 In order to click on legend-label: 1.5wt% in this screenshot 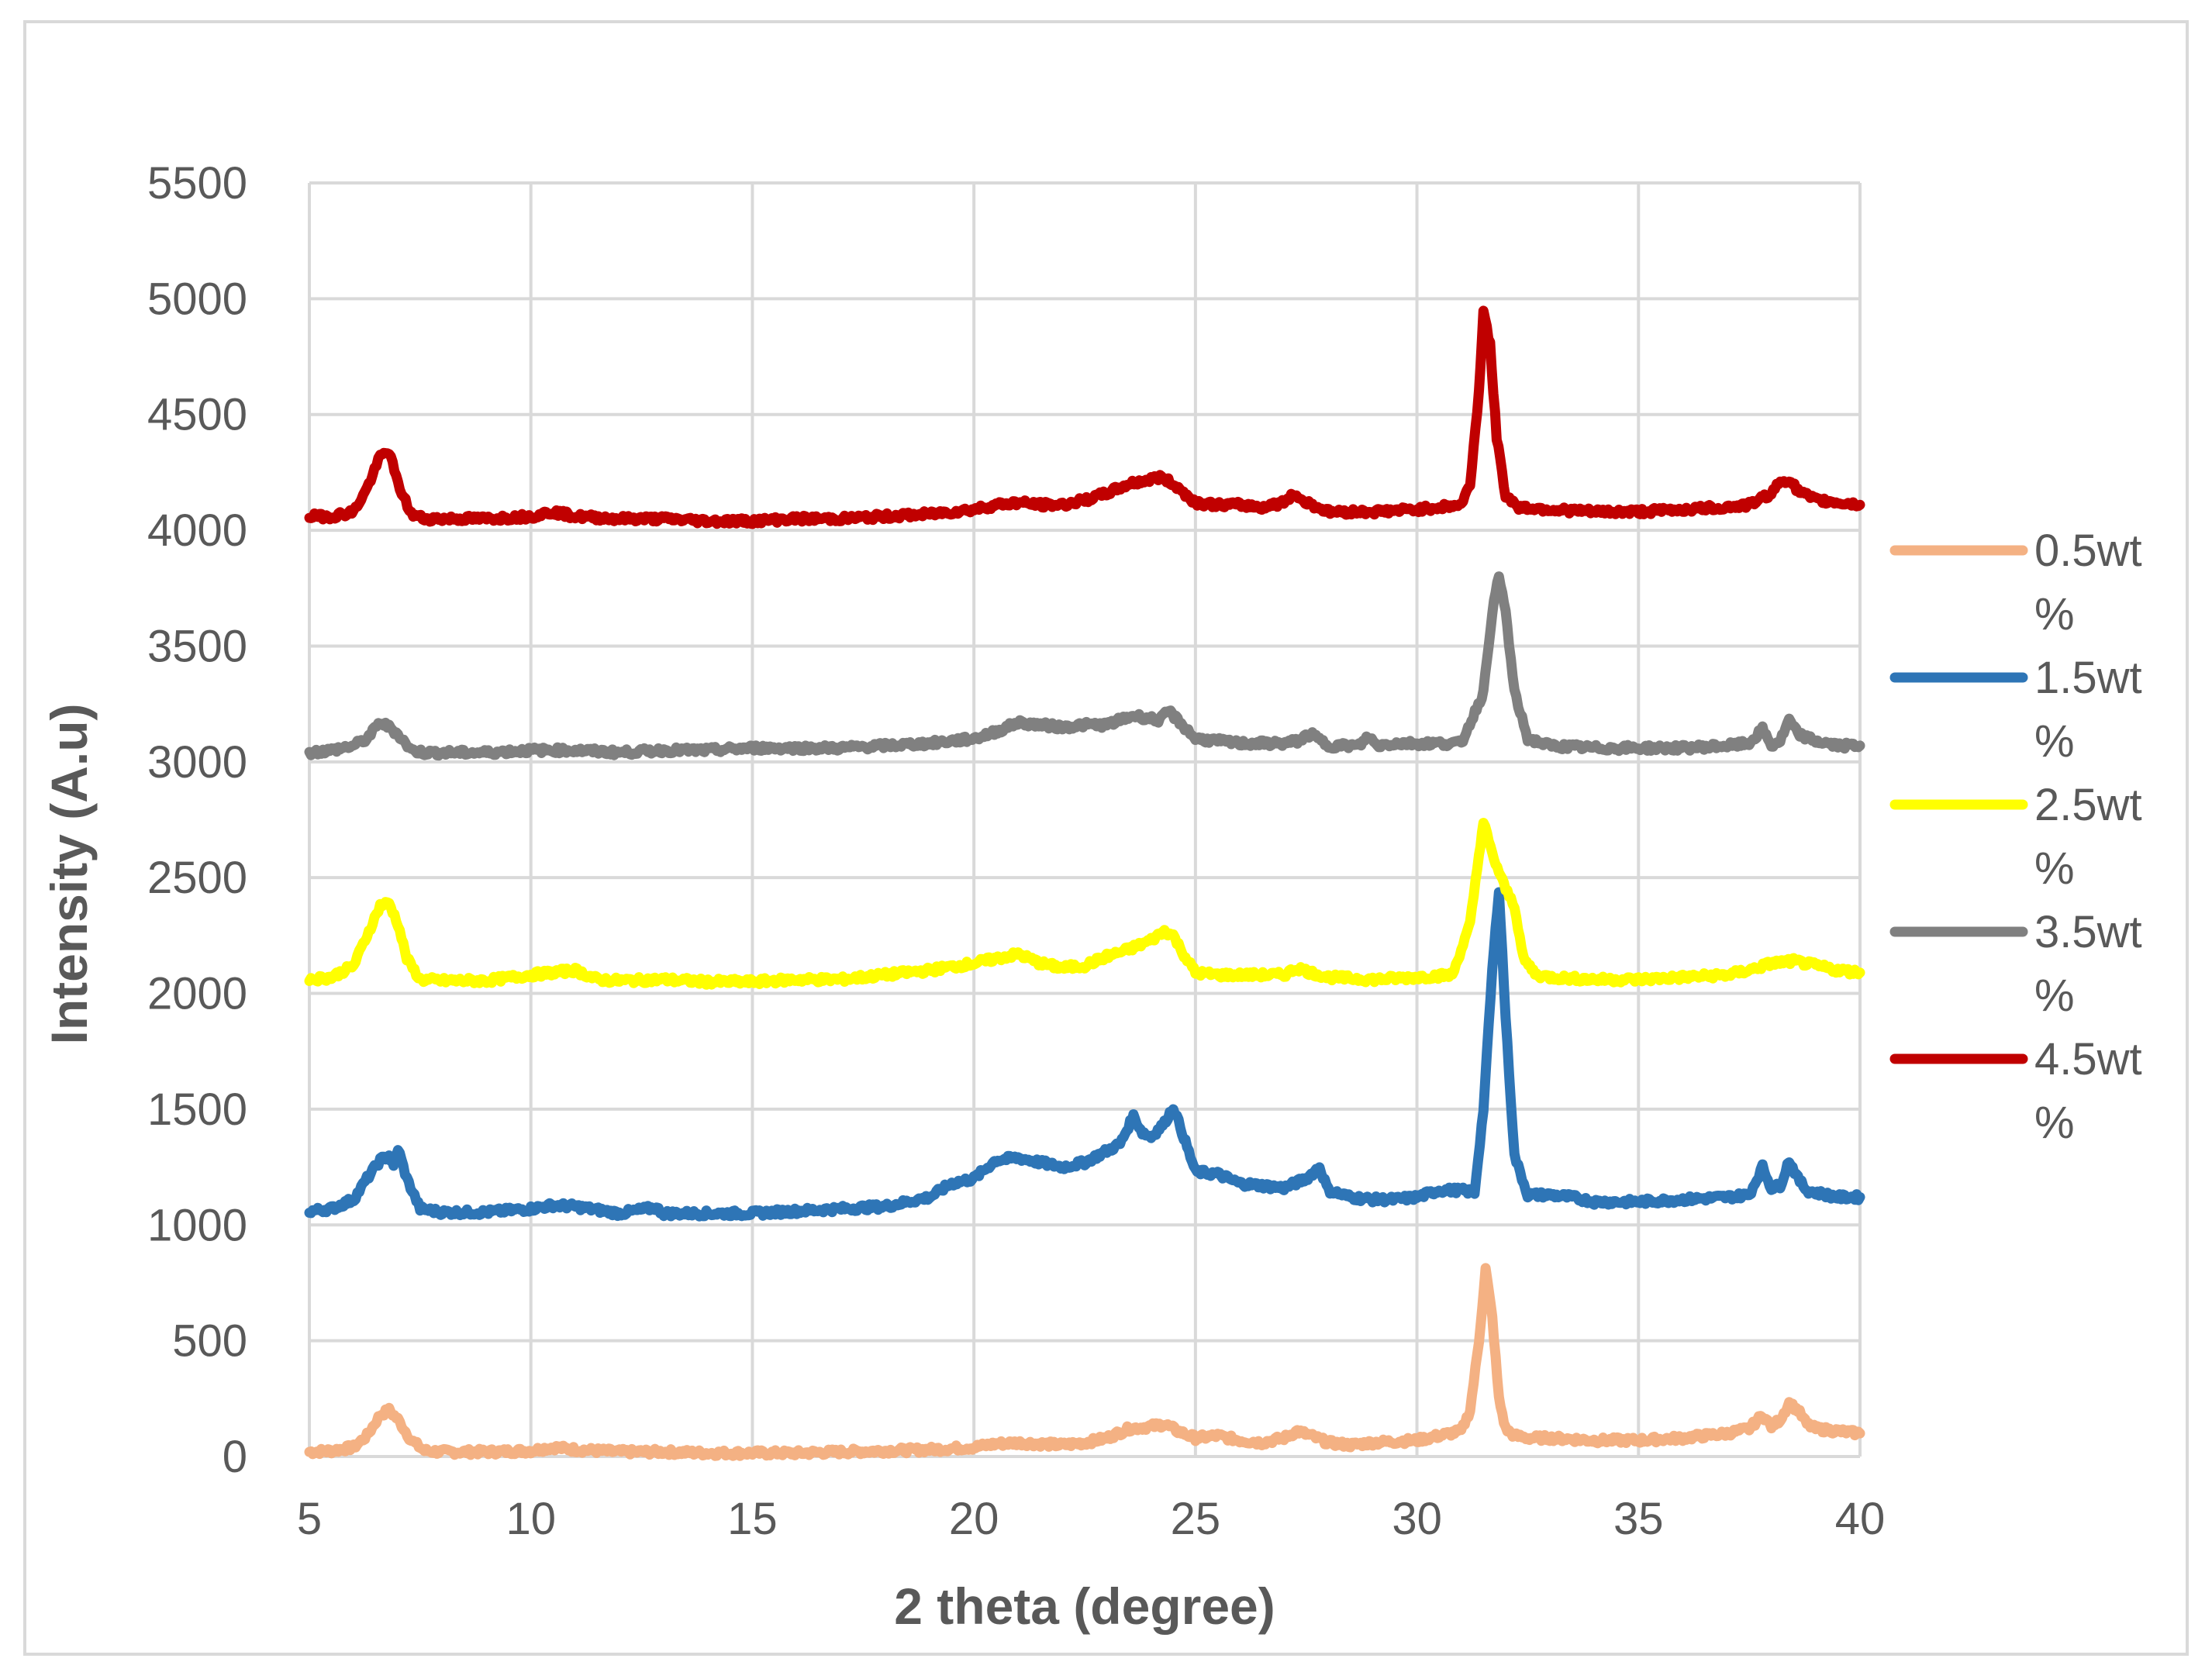, I will do `click(2088, 710)`.